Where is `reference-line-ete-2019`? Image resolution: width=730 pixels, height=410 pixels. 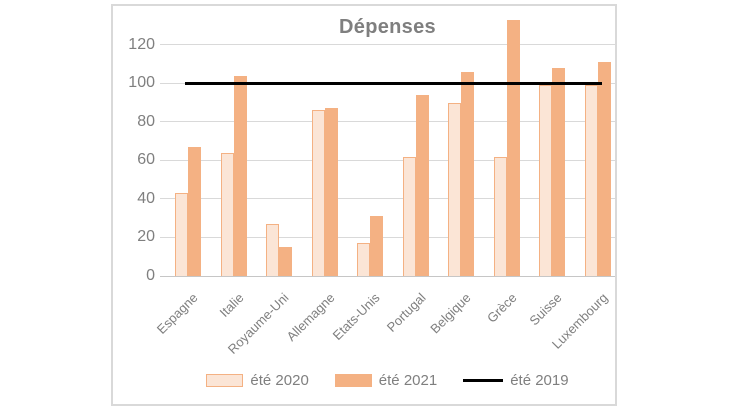
reference-line-ete-2019 is located at coordinates (393, 83).